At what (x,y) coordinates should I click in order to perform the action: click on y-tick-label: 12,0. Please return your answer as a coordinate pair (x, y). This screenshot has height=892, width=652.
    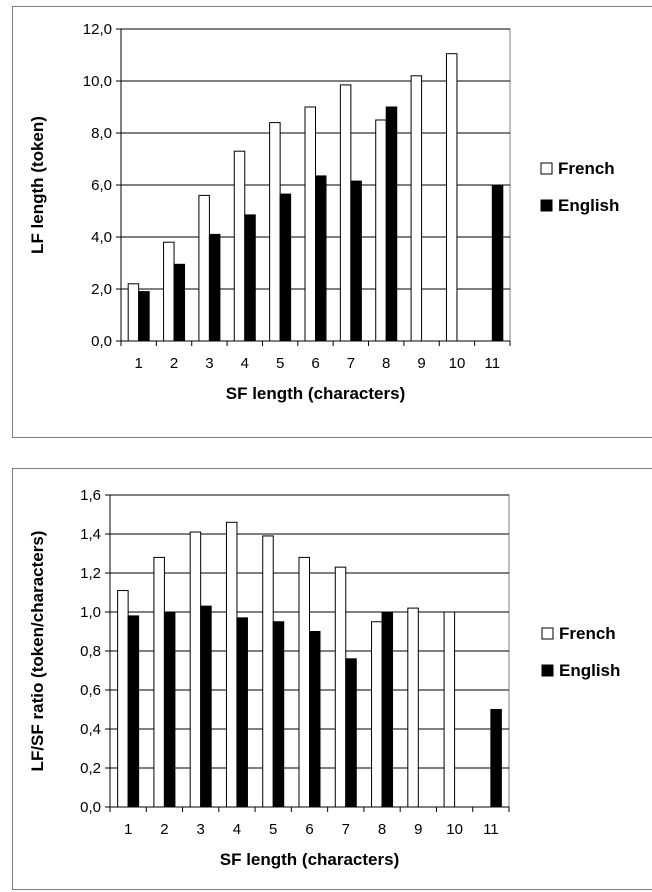
    Looking at the image, I should click on (97, 29).